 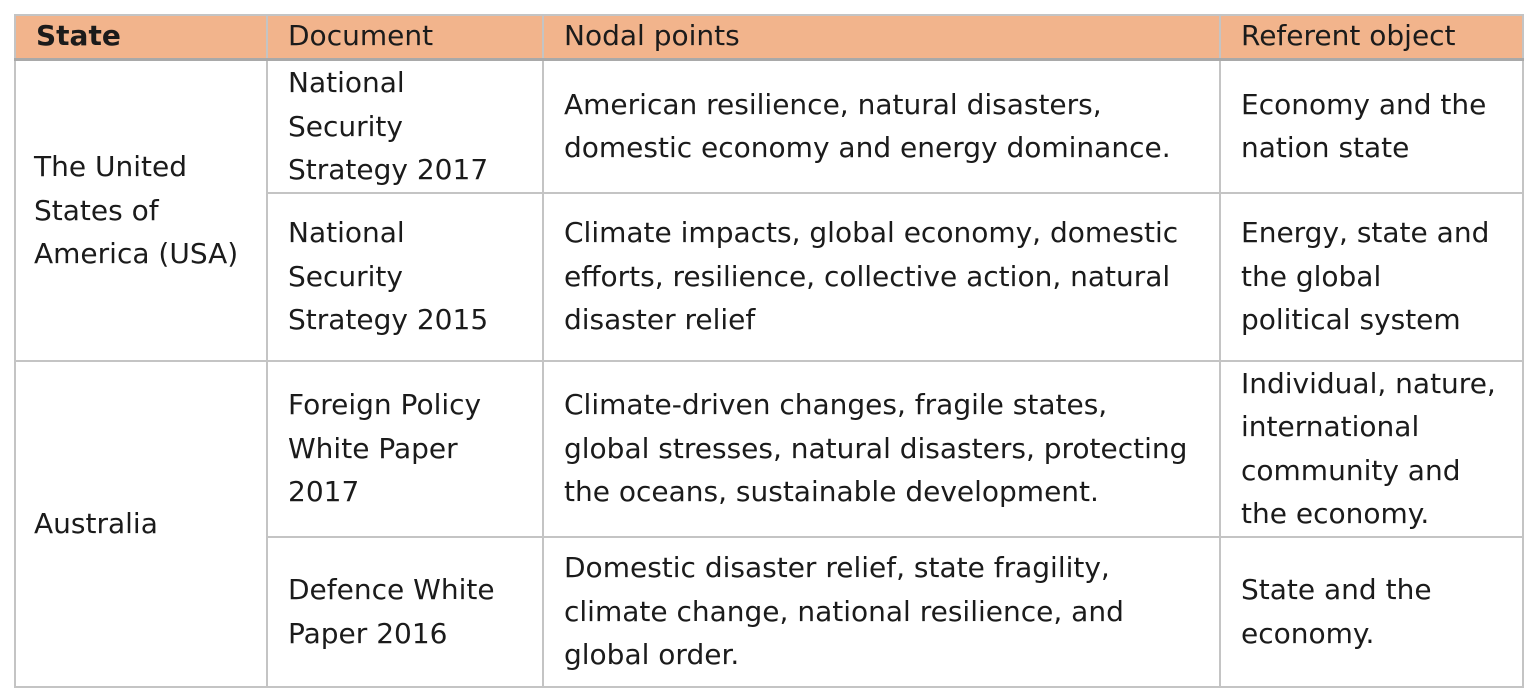 I want to click on document-line: 2017, so click(x=324, y=492).